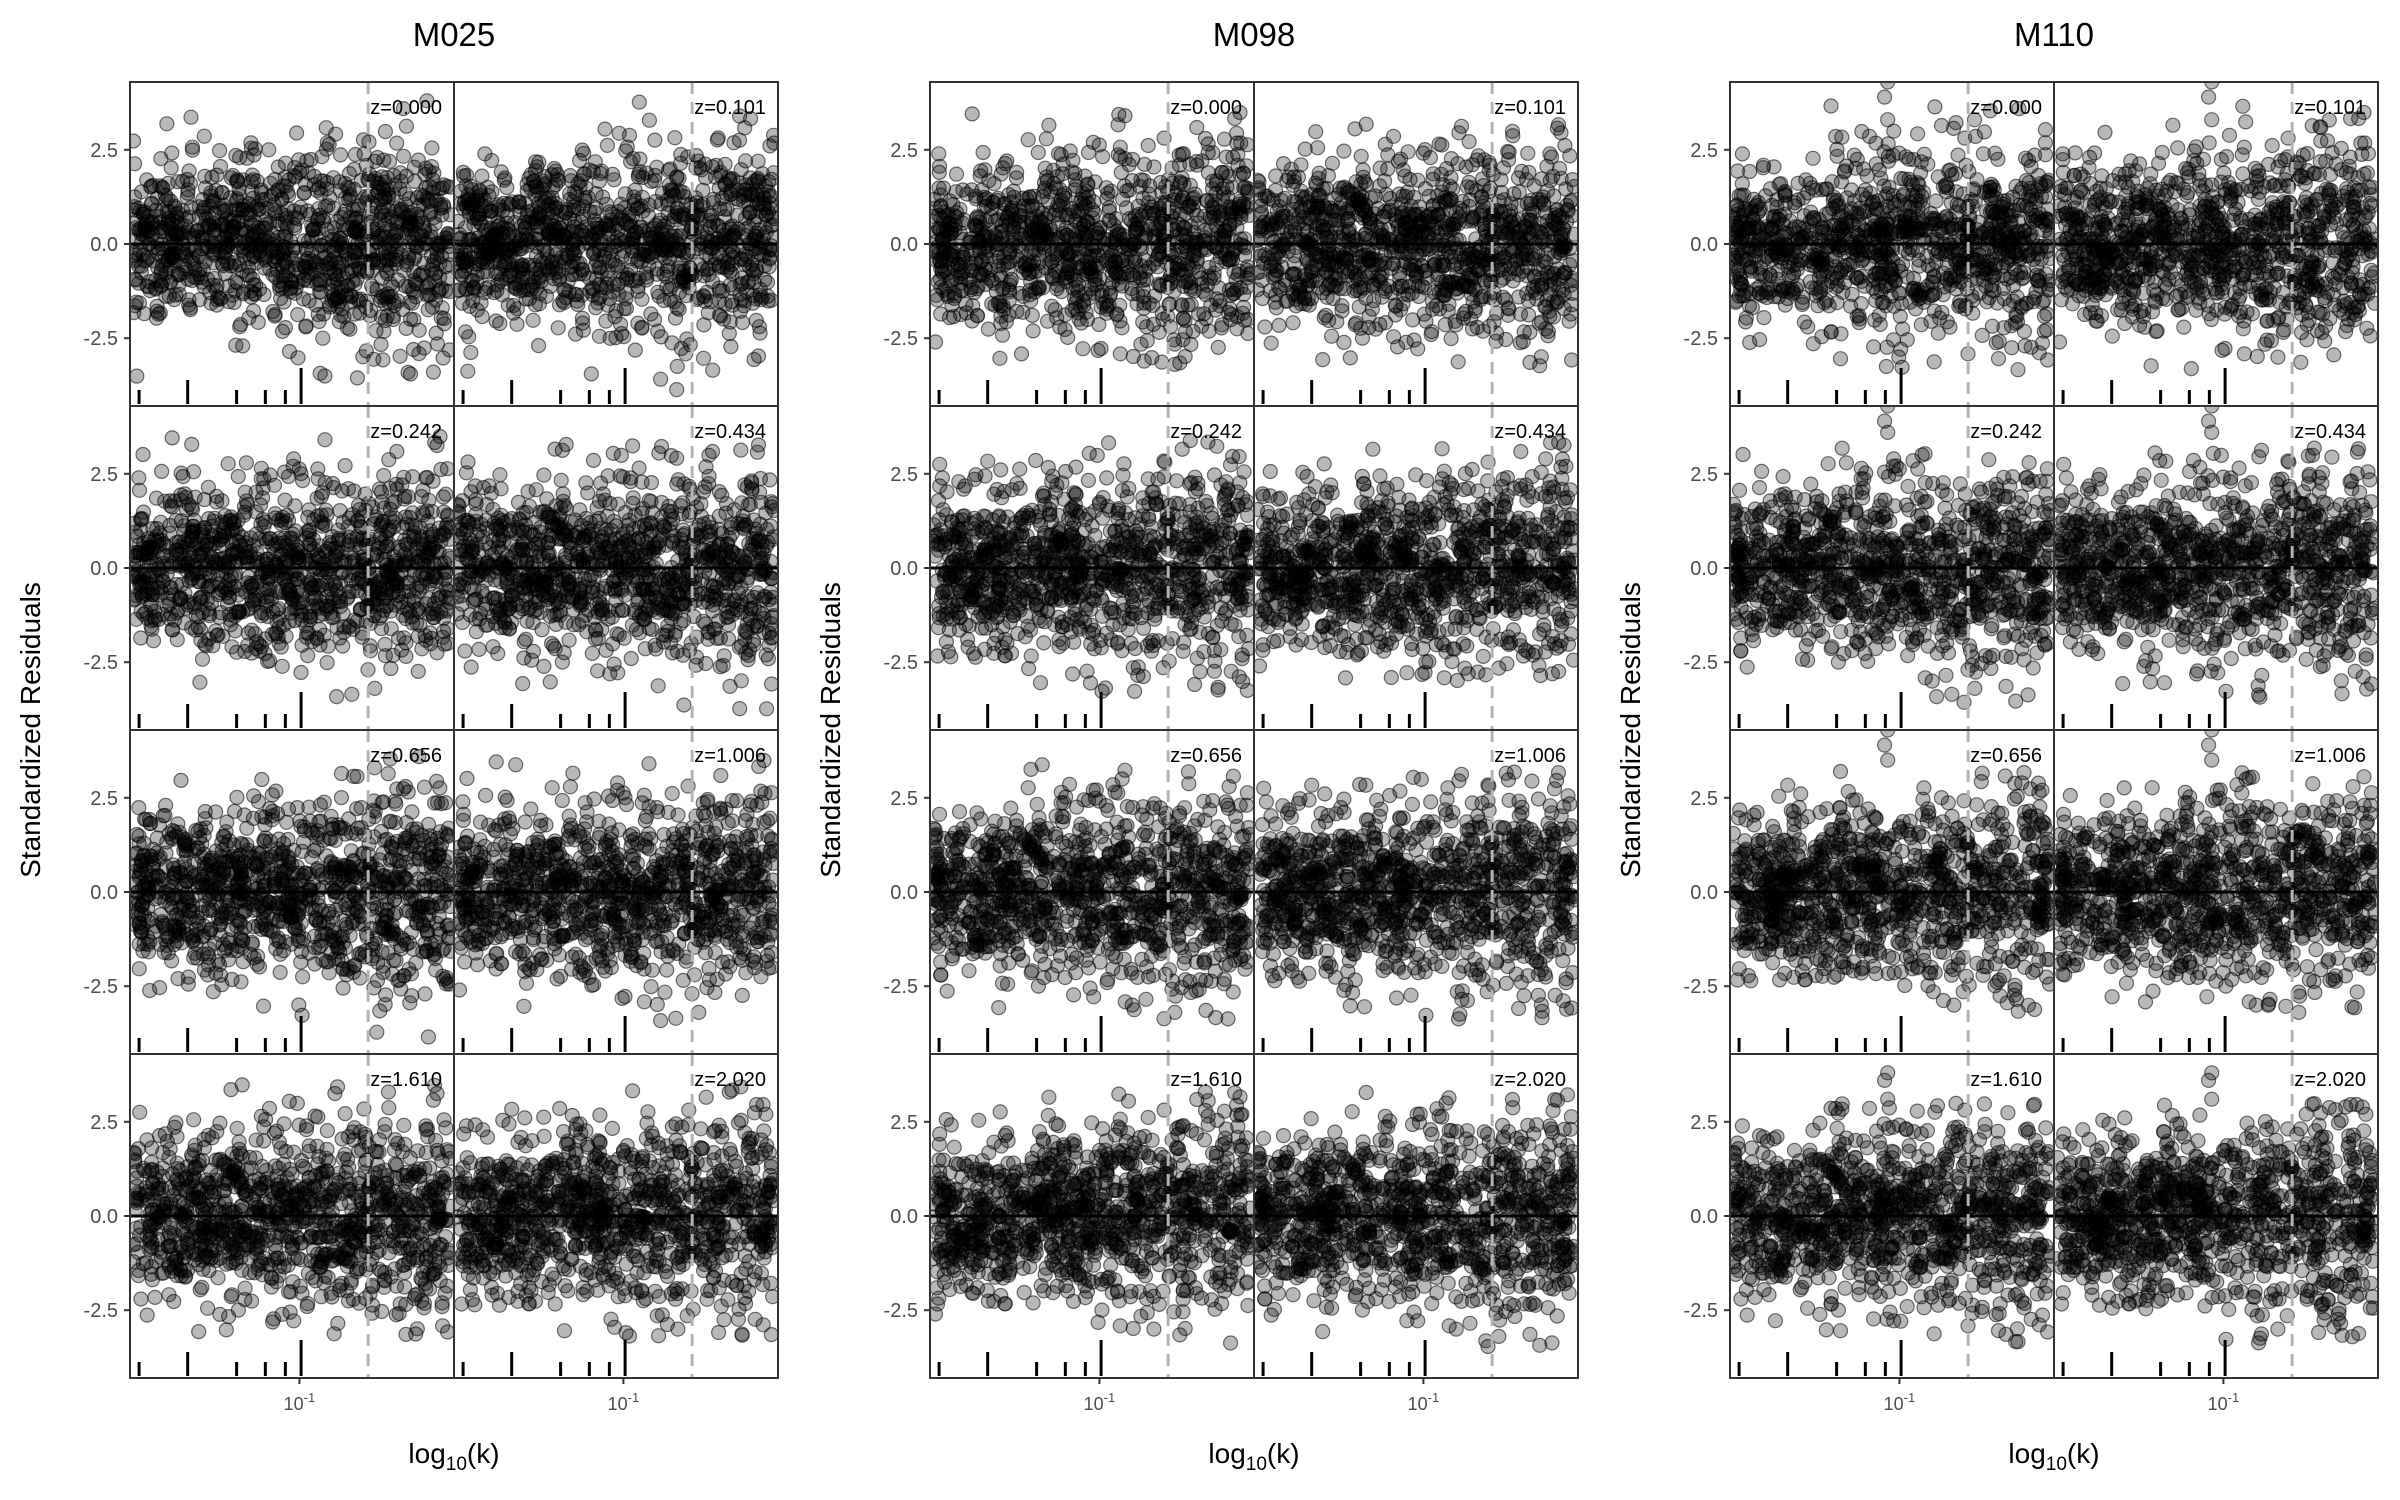 The image size is (2400, 1500). I want to click on redshift-label: z=0.000, so click(406, 108).